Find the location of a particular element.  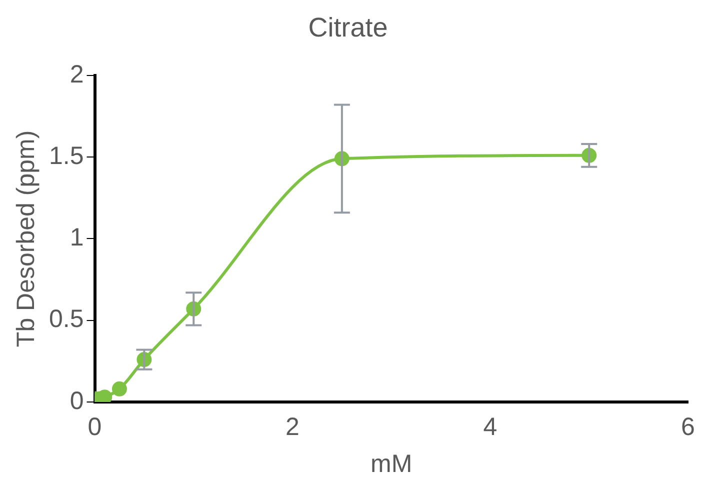

y-axis-title: Tb Desorbed (ppm) is located at coordinates (26, 239).